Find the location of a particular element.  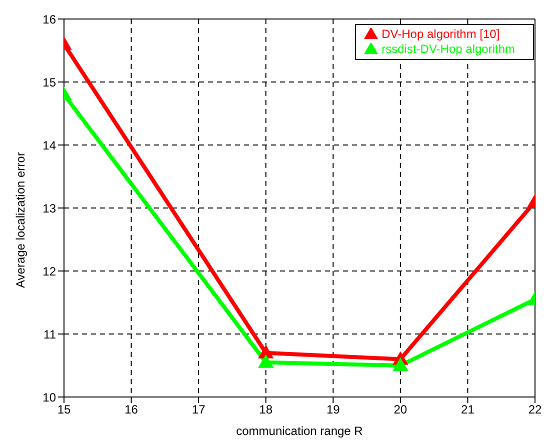

y-tick-label: 13 is located at coordinates (49, 208).